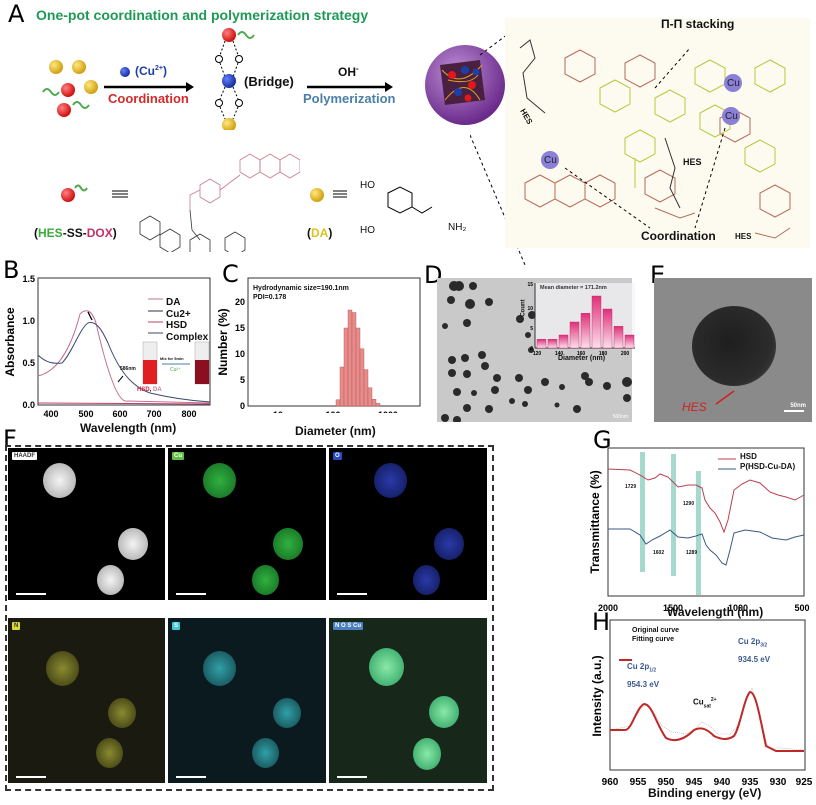 This screenshot has width=816, height=805. I want to click on nanoparticle-sphere, so click(465, 85).